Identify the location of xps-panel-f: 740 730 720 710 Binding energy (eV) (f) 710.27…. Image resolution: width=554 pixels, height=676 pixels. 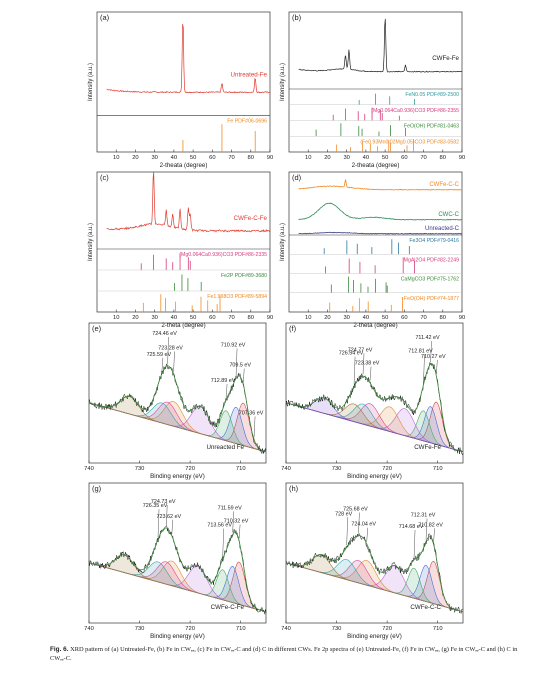
(372, 401).